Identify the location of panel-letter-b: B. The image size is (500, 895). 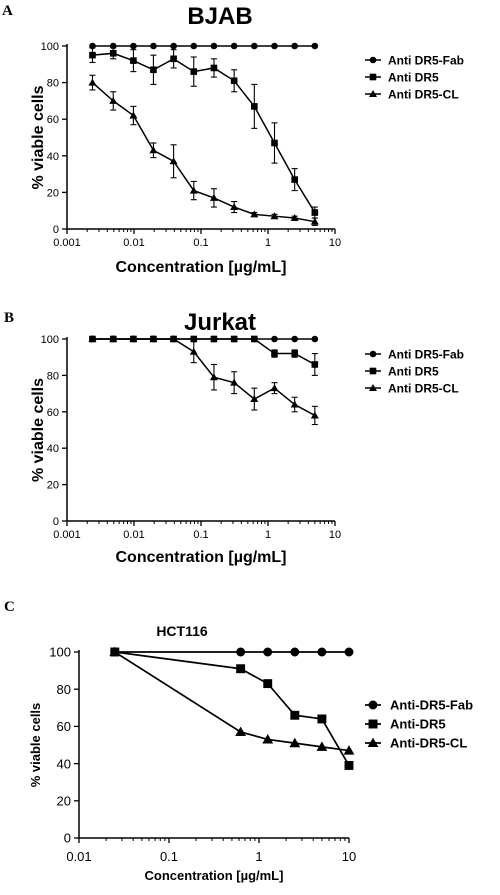
(9, 318).